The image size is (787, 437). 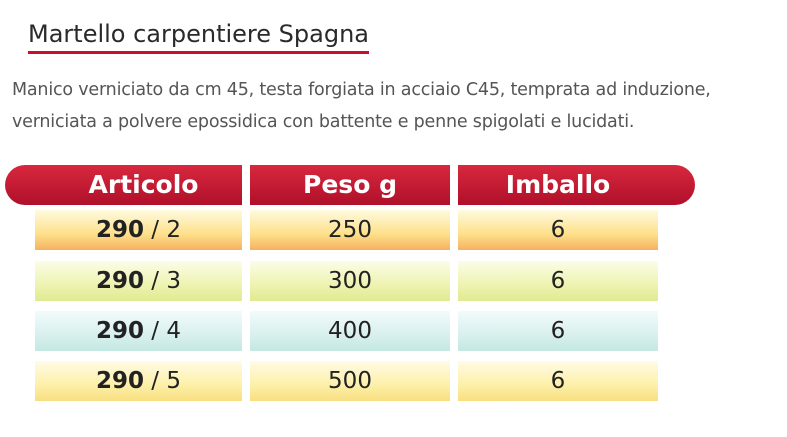 I want to click on article-variant: / 3, so click(x=163, y=281).